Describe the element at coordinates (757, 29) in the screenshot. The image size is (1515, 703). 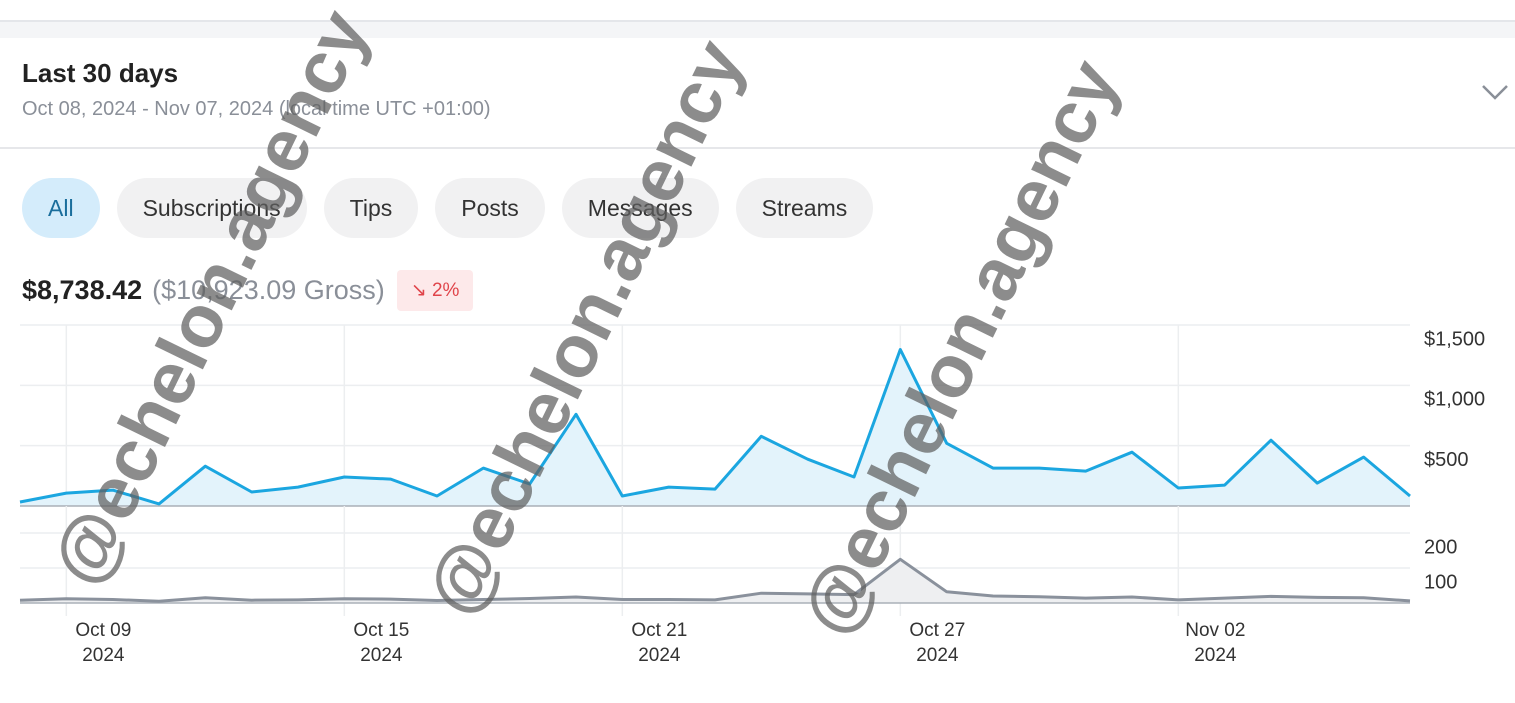
I see `top-band` at that location.